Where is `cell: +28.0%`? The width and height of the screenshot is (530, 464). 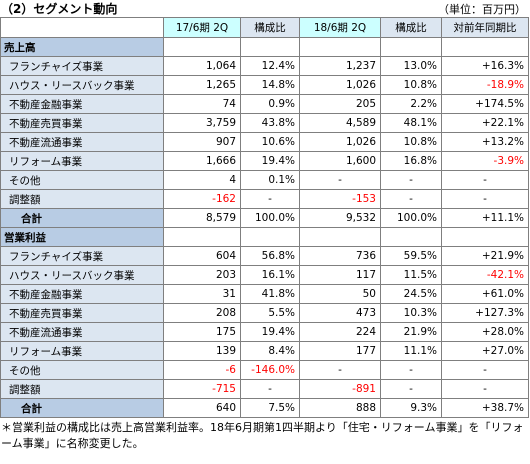 cell: +28.0% is located at coordinates (485, 332).